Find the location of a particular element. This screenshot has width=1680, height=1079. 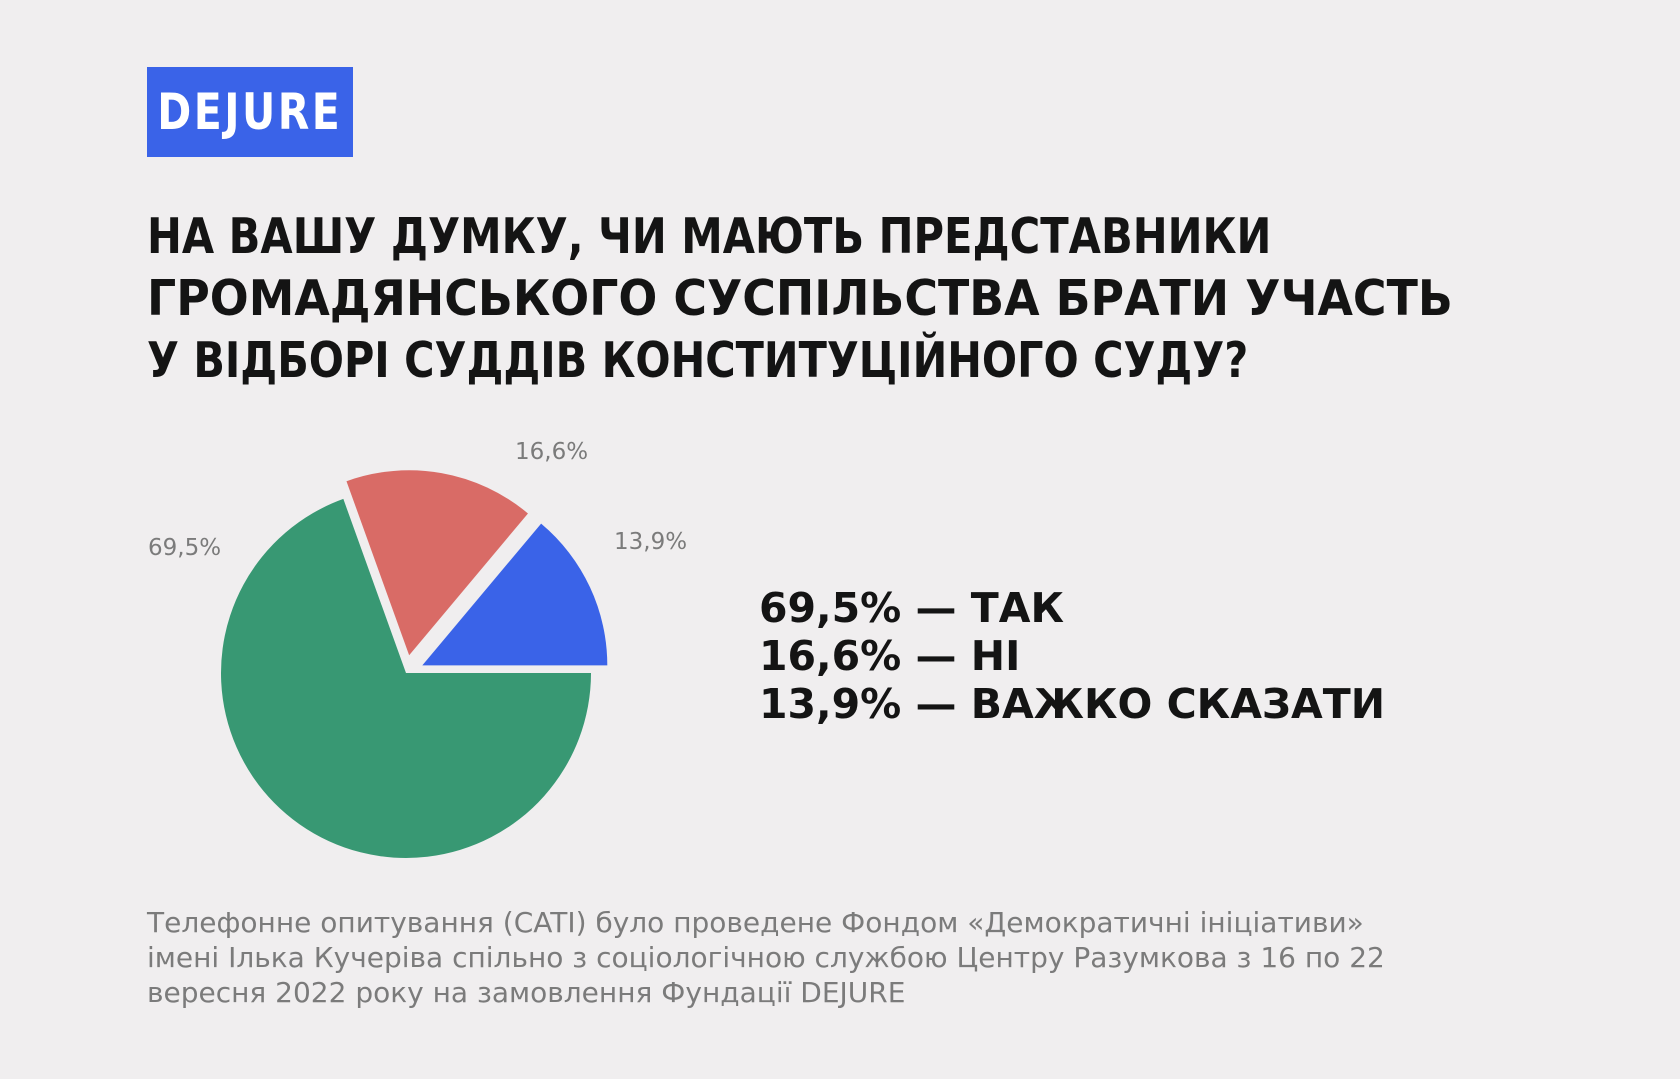

data-label-no: 16,6% is located at coordinates (551, 452).